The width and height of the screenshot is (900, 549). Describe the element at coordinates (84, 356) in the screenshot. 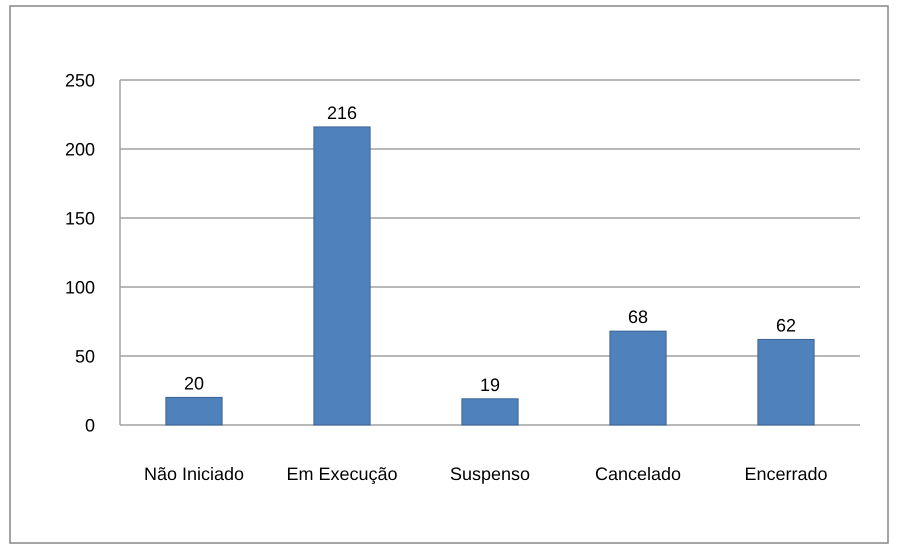

I see `y-tick-label: 50` at that location.